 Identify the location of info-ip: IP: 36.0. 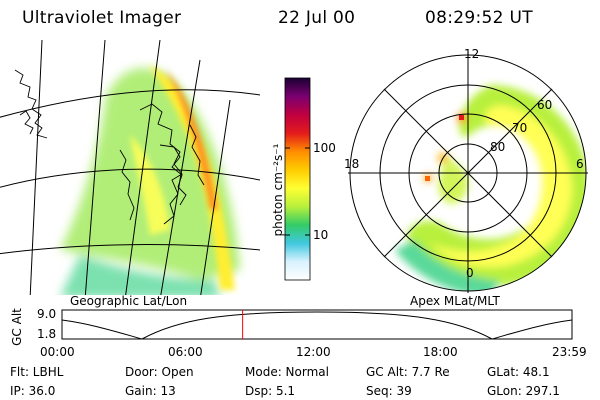
(33, 391).